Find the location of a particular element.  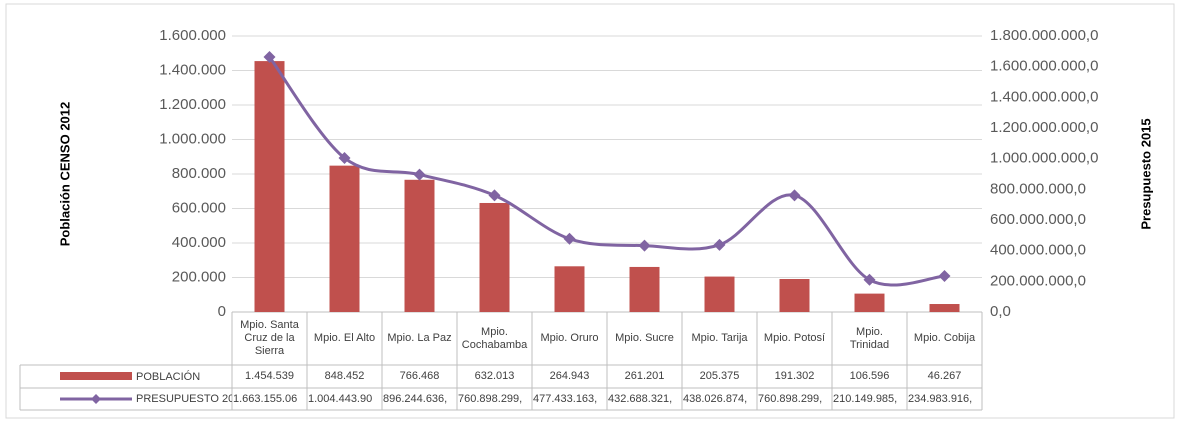

table-value: 1.663.155.06 is located at coordinates (265, 399).